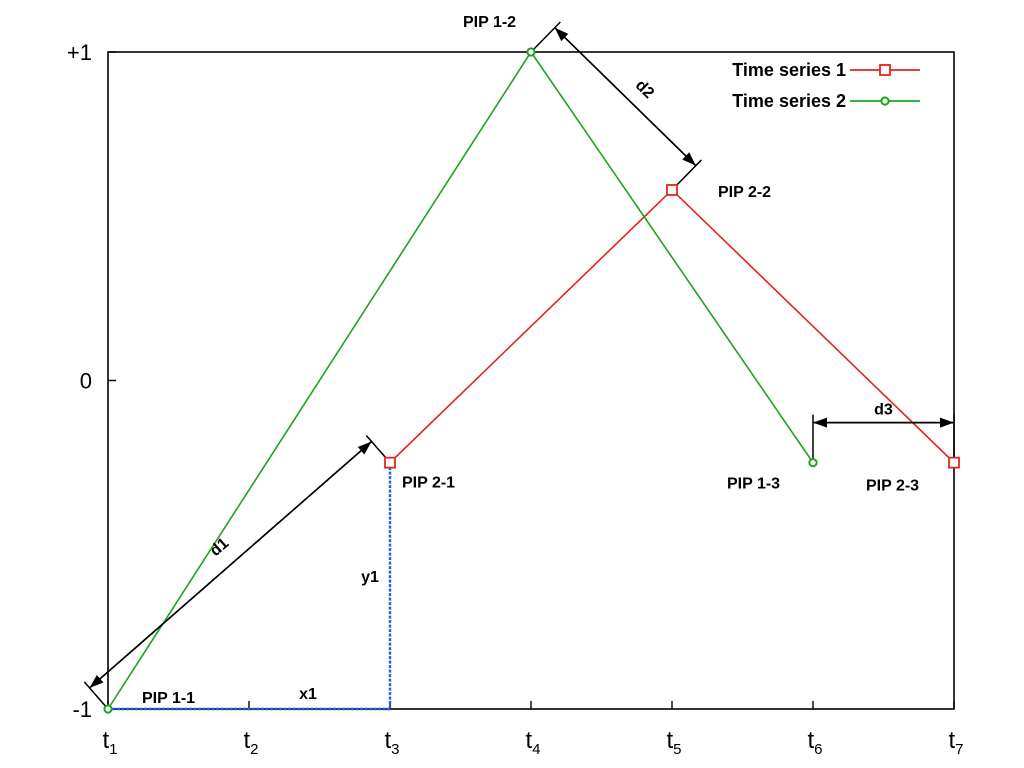 The height and width of the screenshot is (768, 1024). What do you see at coordinates (79, 52) in the screenshot?
I see `y-tick-label-1: +1` at bounding box center [79, 52].